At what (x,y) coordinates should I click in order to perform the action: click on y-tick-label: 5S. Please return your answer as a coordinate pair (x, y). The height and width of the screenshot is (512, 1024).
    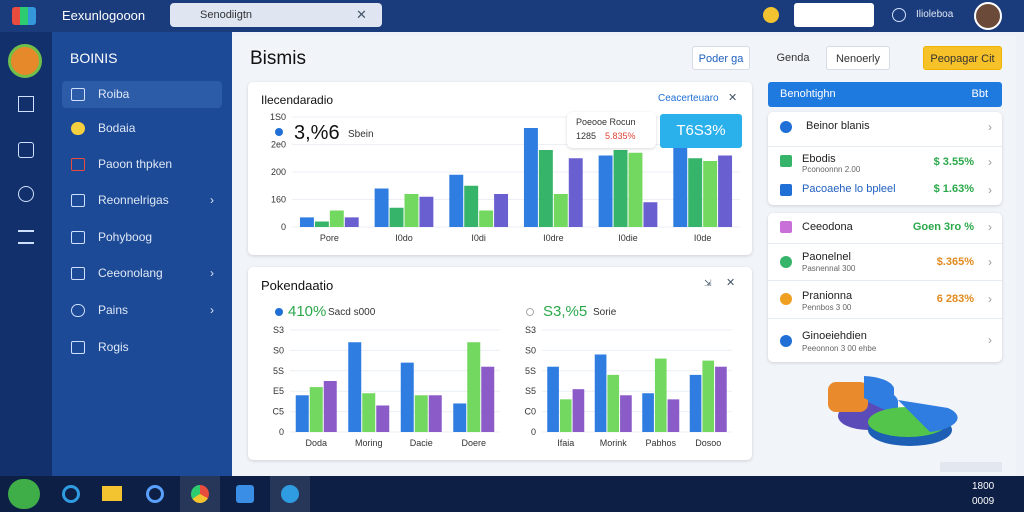
    Looking at the image, I should click on (530, 371).